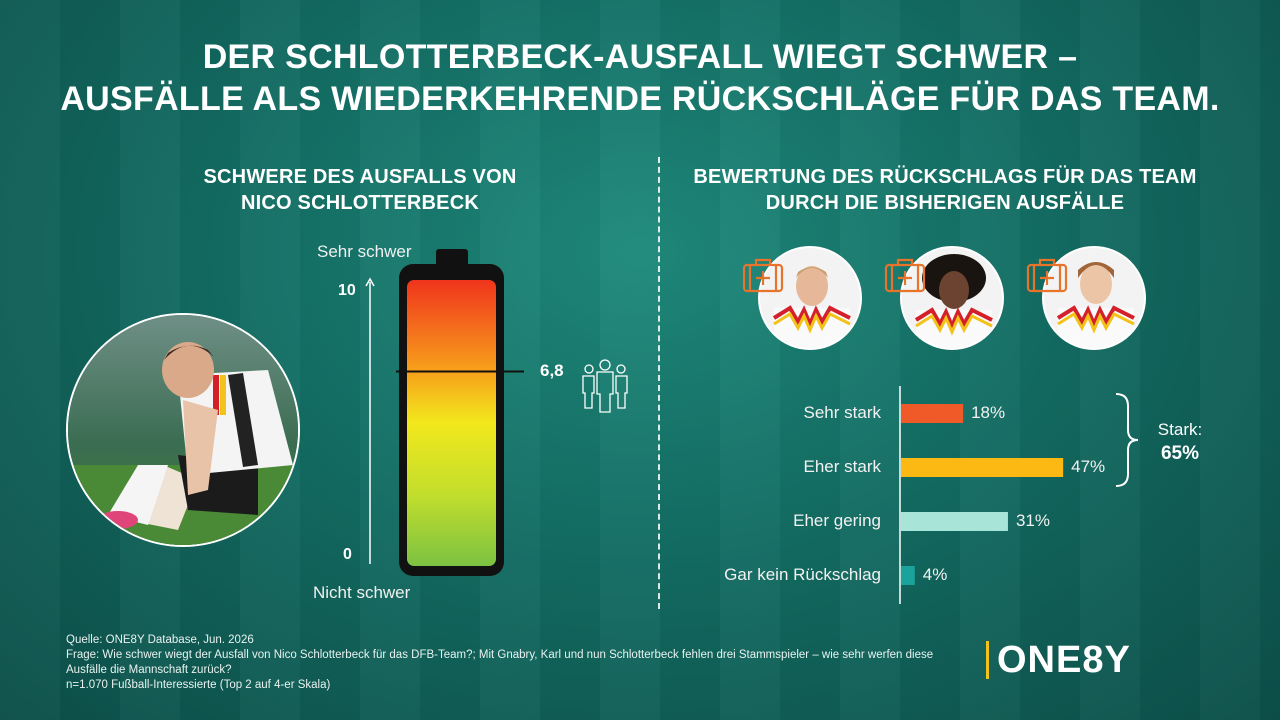  What do you see at coordinates (837, 520) in the screenshot?
I see `bar-category-label: Eher gering` at bounding box center [837, 520].